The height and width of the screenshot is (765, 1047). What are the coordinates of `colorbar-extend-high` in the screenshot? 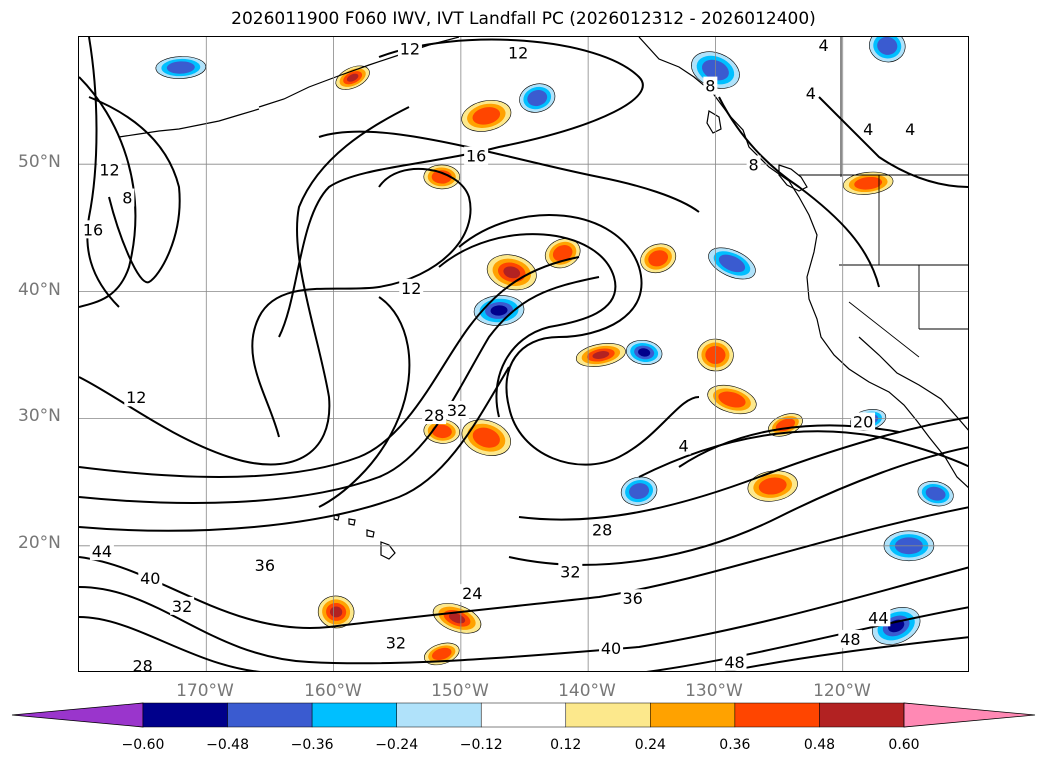 It's located at (969, 715).